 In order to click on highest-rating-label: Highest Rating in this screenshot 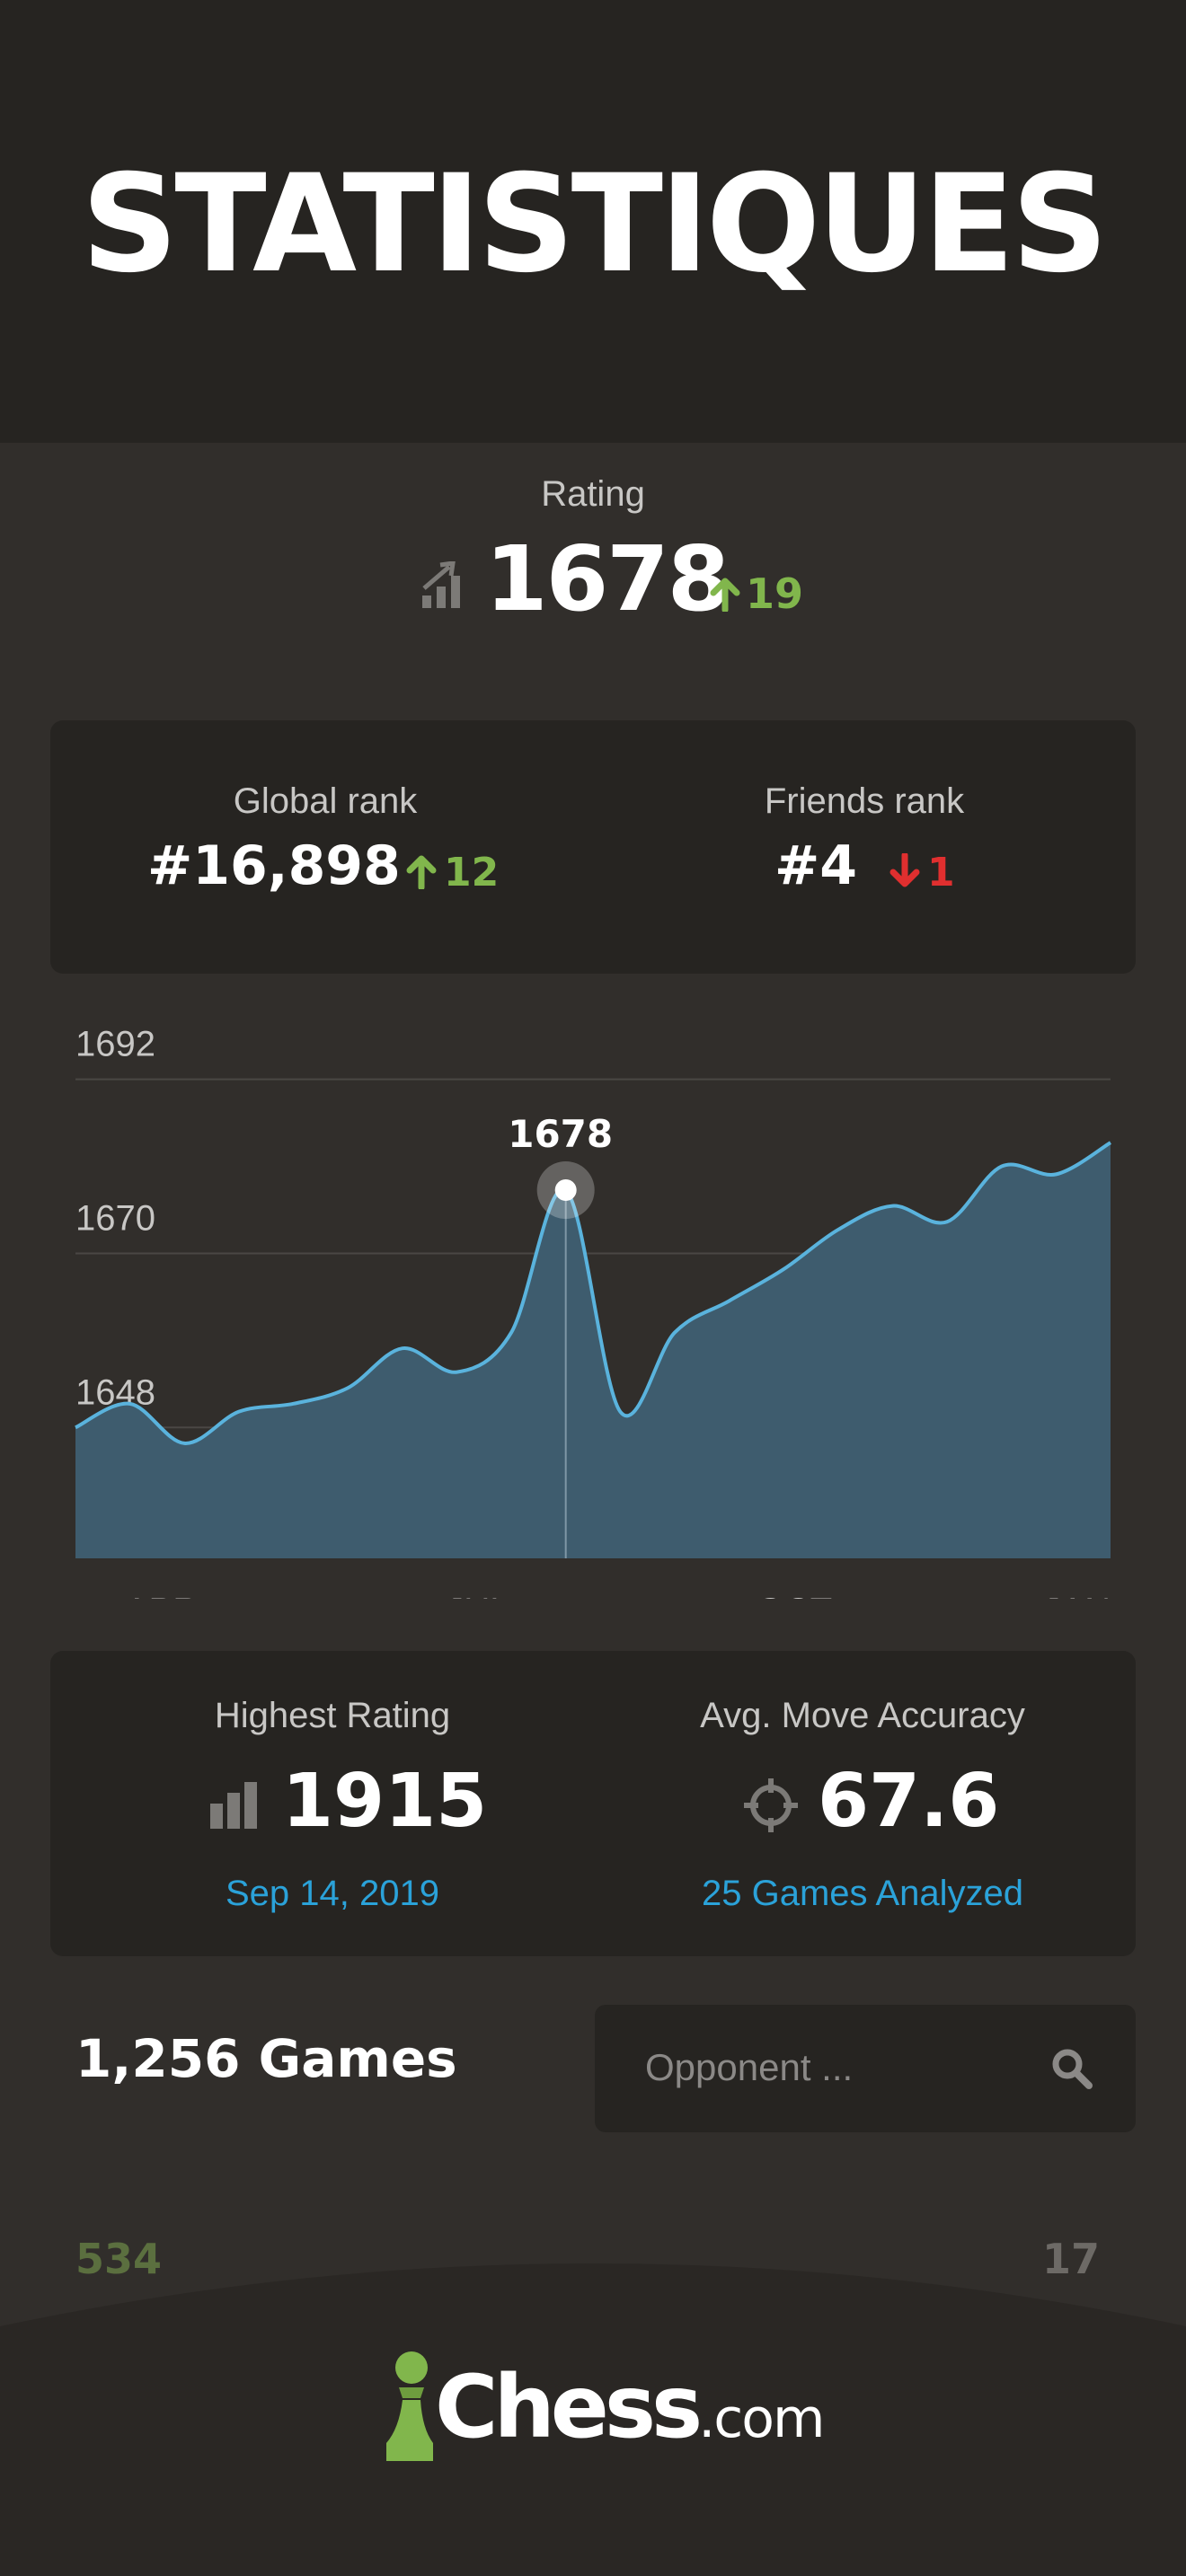, I will do `click(332, 1715)`.